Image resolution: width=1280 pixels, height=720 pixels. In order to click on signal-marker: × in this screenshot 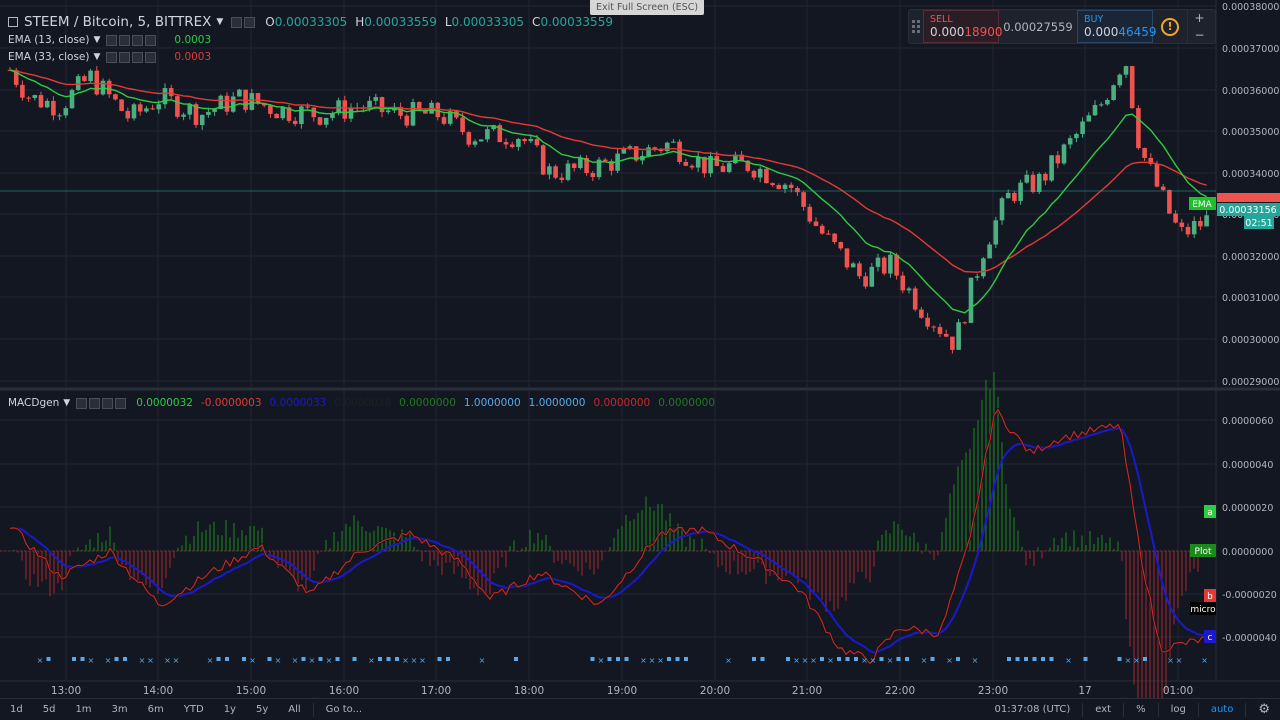, I will do `click(108, 660)`.